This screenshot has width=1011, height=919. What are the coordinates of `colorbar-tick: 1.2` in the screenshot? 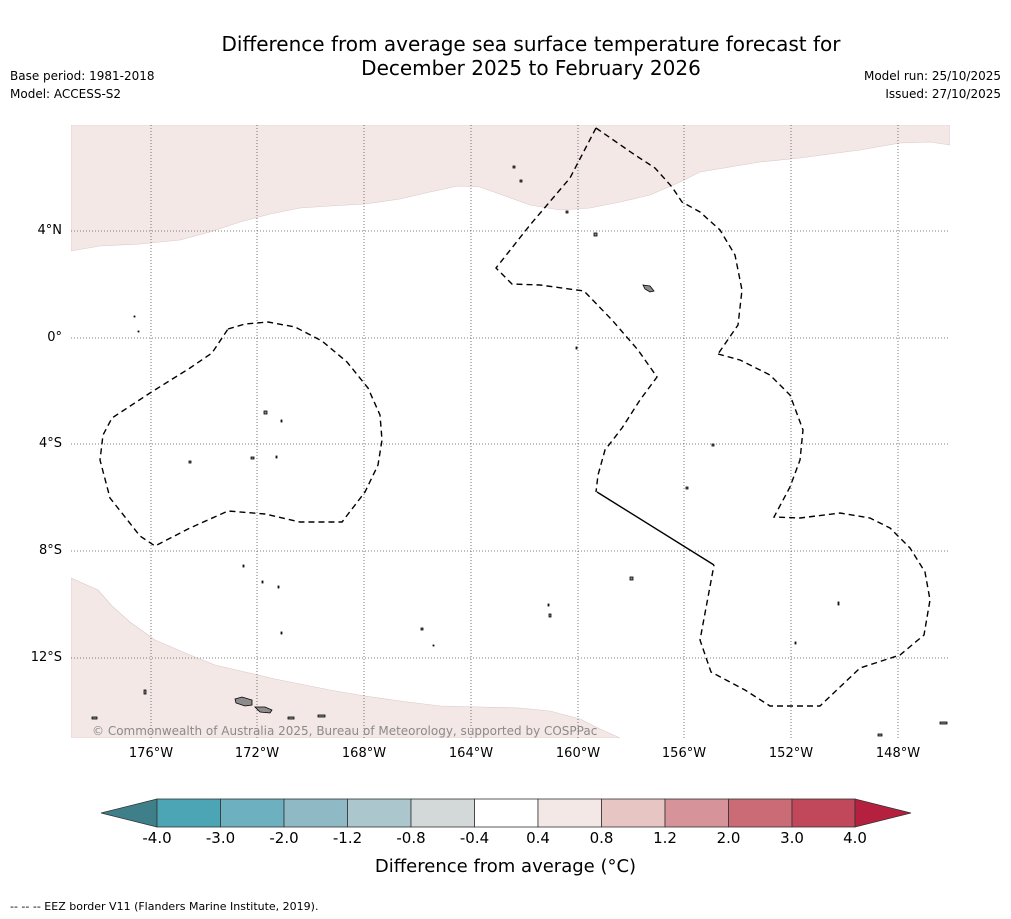 It's located at (665, 838).